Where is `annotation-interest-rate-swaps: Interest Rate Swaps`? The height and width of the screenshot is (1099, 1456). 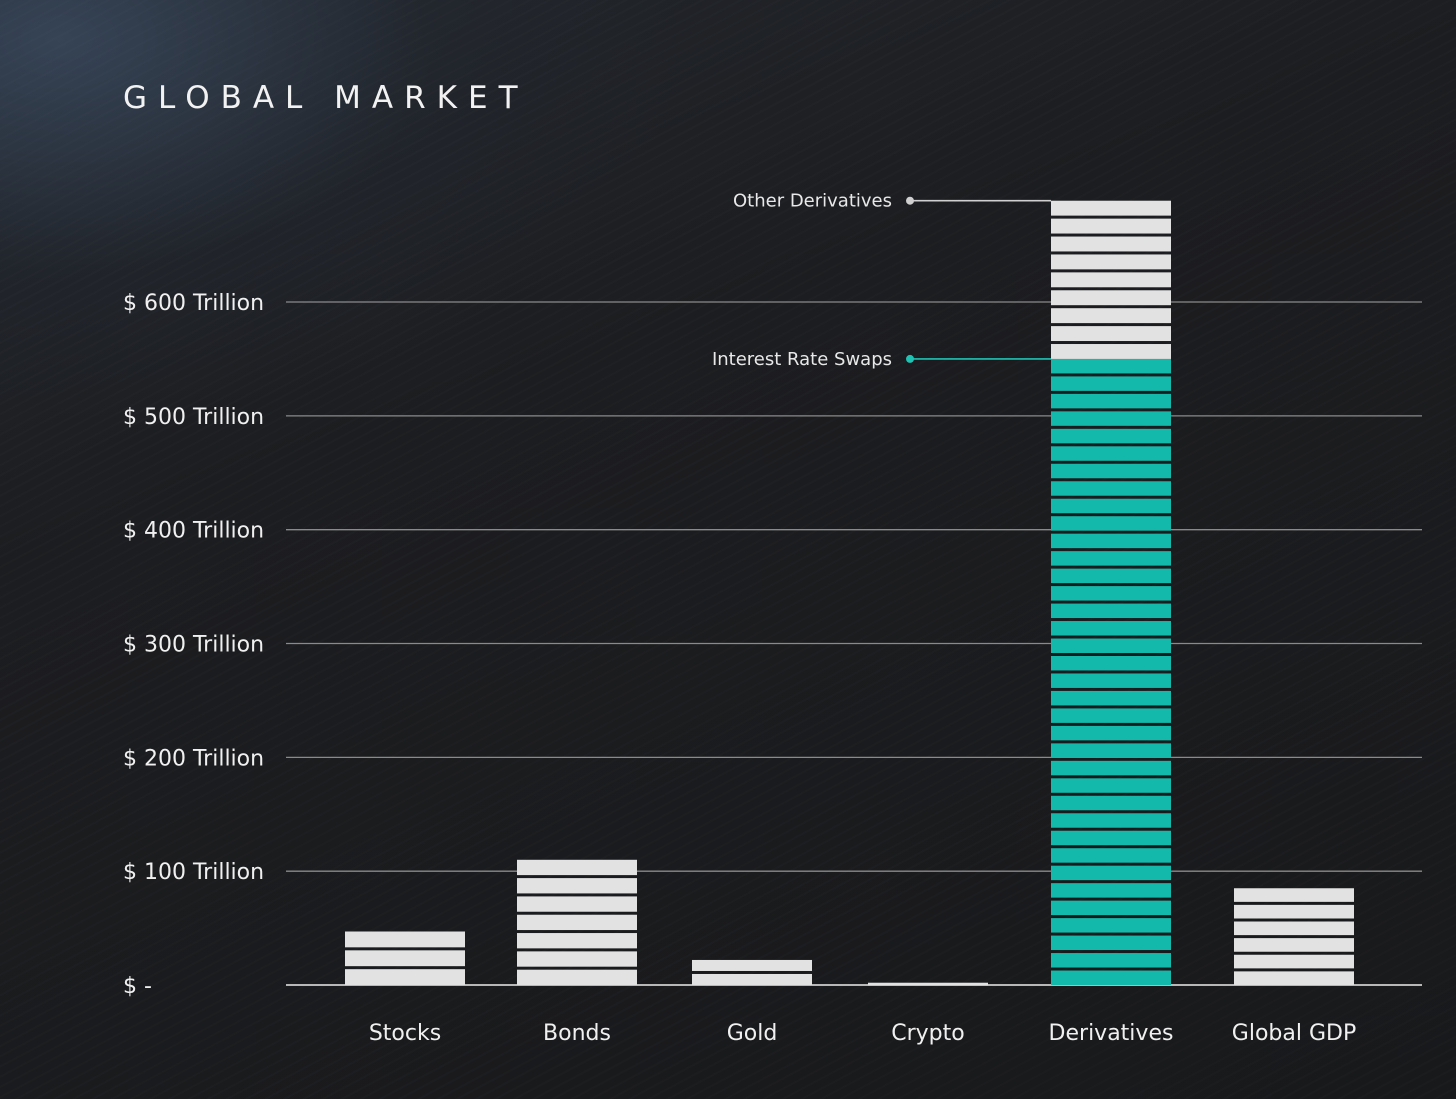
annotation-interest-rate-swaps: Interest Rate Swaps is located at coordinates (881, 359).